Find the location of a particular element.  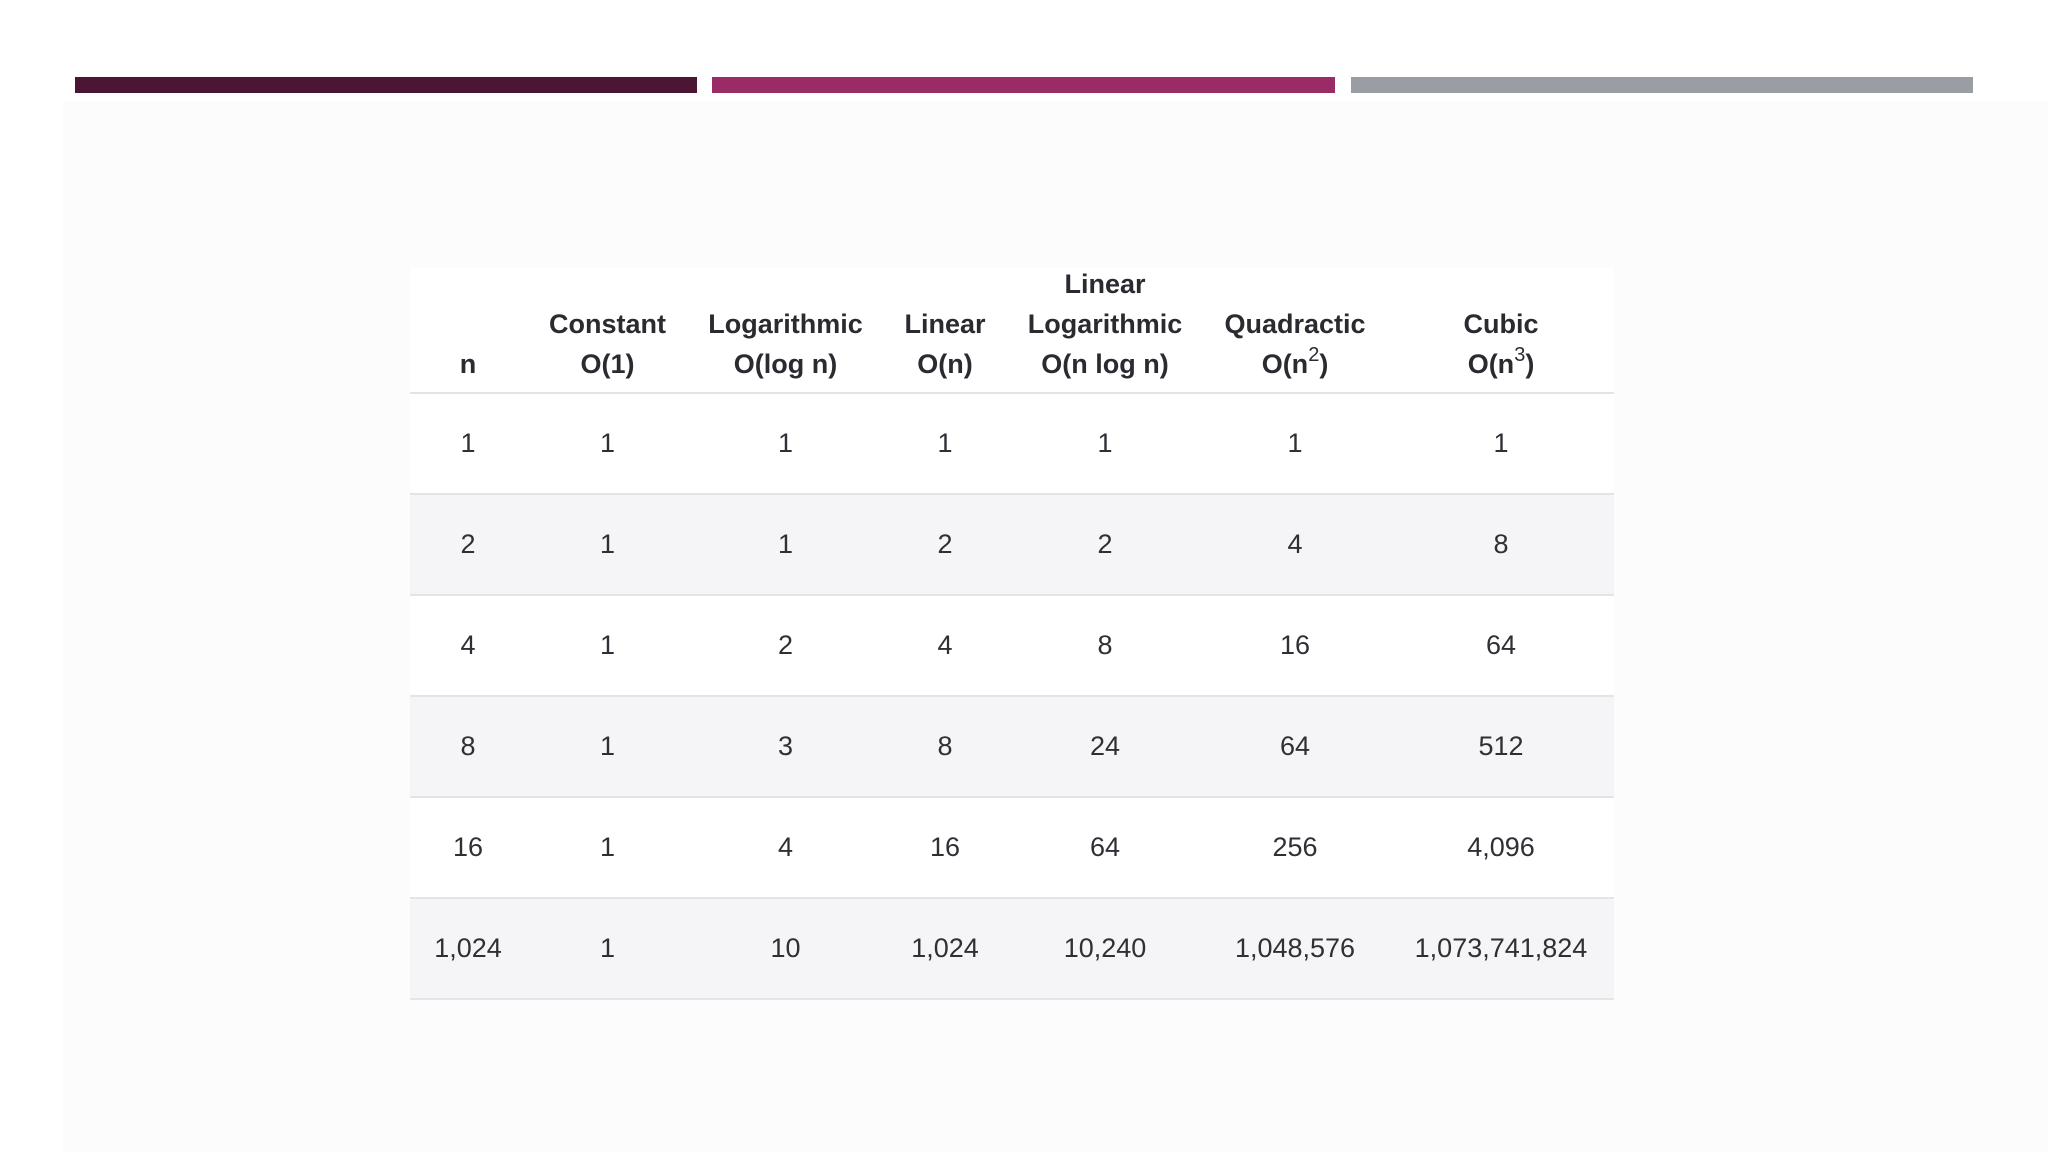

cell-linear: 1,024 is located at coordinates (945, 948).